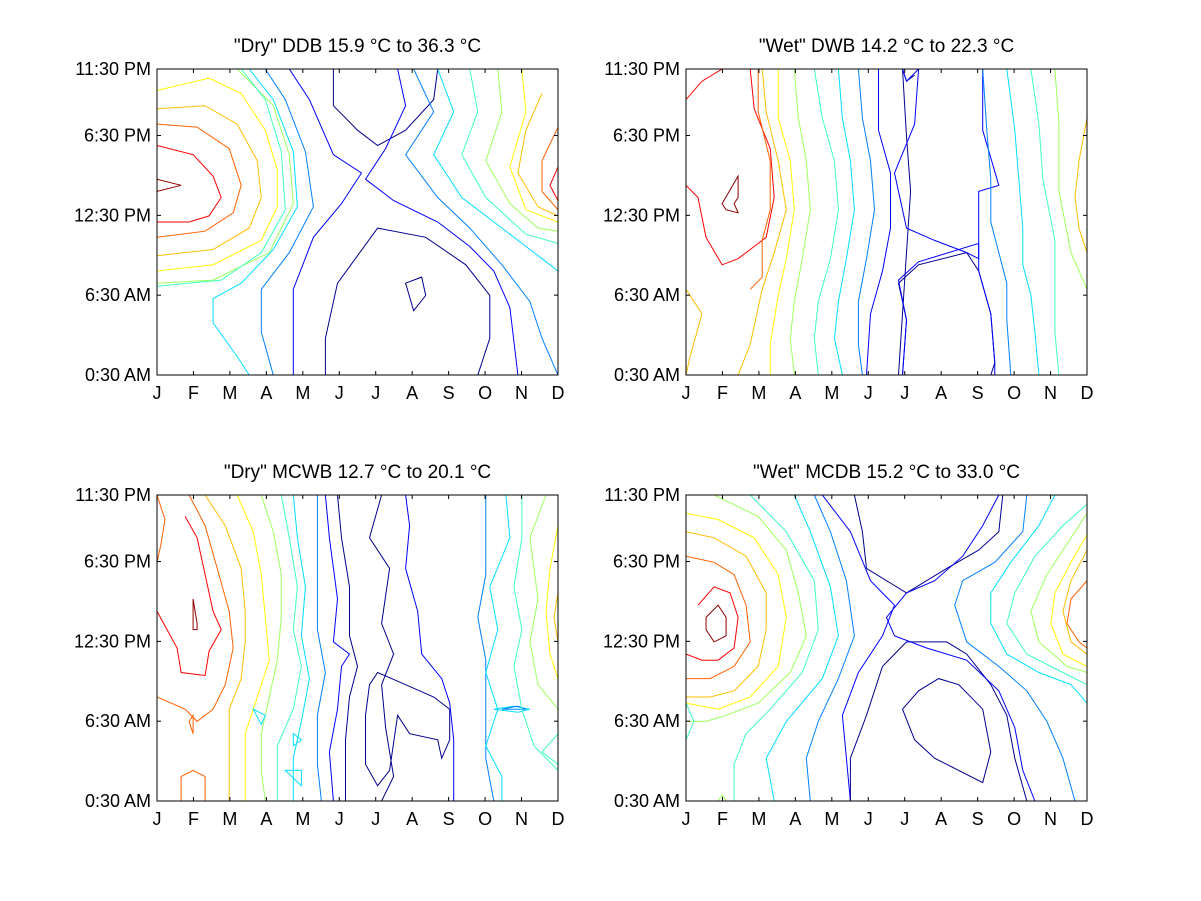 The width and height of the screenshot is (1201, 901). Describe the element at coordinates (978, 393) in the screenshot. I see `x-tick-label: S` at that location.